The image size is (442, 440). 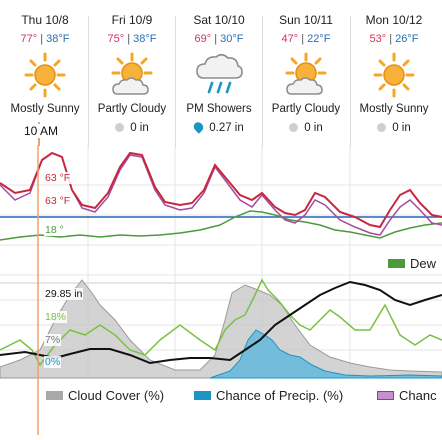 What do you see at coordinates (29, 39) in the screenshot?
I see `high-temp: 77°` at bounding box center [29, 39].